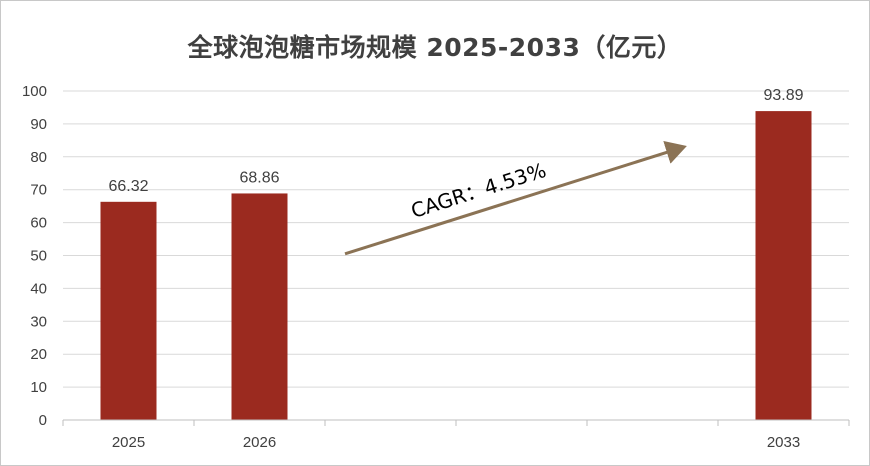 Image resolution: width=870 pixels, height=466 pixels. What do you see at coordinates (38, 354) in the screenshot?
I see `y-tick-label: 20` at bounding box center [38, 354].